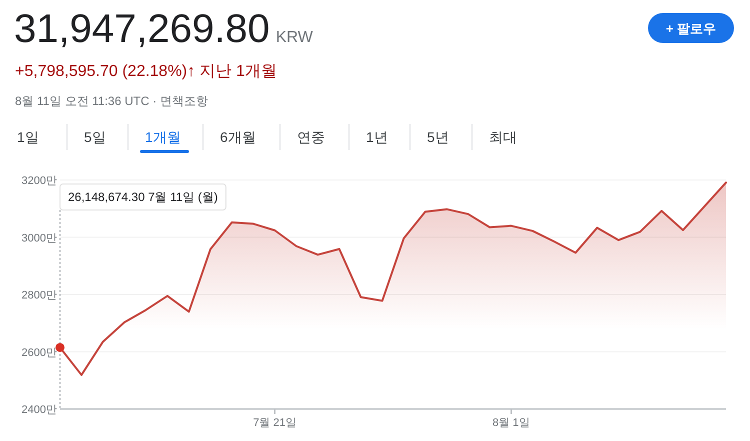  Describe the element at coordinates (39, 181) in the screenshot. I see `y-tick-label: 3200만` at that location.